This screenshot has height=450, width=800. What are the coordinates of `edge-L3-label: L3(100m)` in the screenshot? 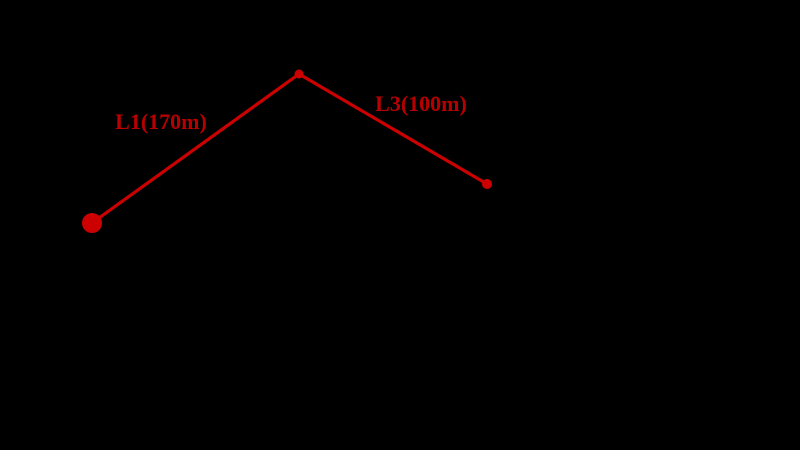 It's located at (421, 103).